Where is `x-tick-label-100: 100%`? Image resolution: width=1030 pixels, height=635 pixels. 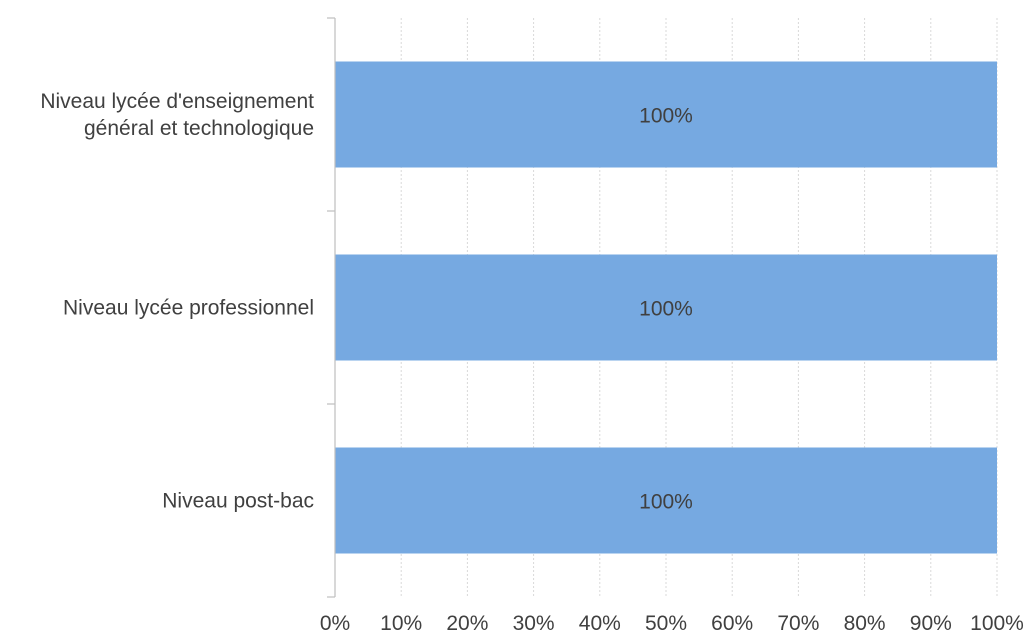
x-tick-label-100: 100% is located at coordinates (997, 623).